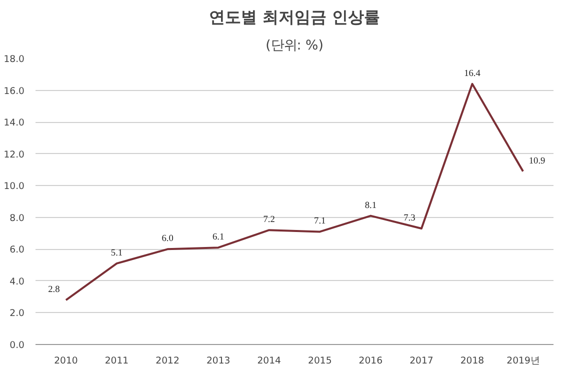 This screenshot has width=568, height=369. I want to click on y-tick-label: 8.0, so click(17, 218).